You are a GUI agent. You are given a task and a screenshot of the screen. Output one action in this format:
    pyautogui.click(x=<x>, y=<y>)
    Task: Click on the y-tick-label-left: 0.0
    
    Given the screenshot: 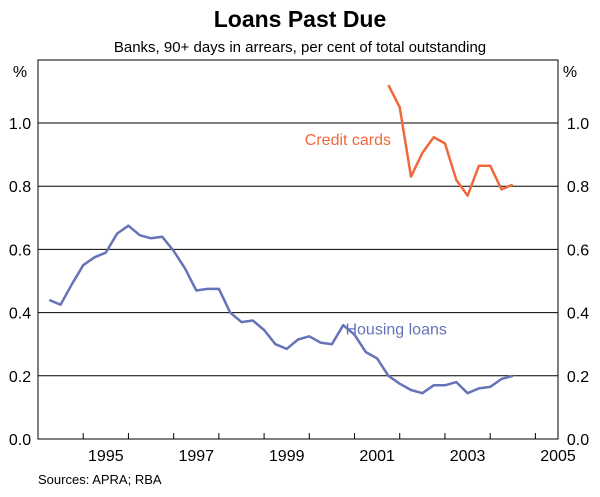 What is the action you would take?
    pyautogui.click(x=20, y=440)
    